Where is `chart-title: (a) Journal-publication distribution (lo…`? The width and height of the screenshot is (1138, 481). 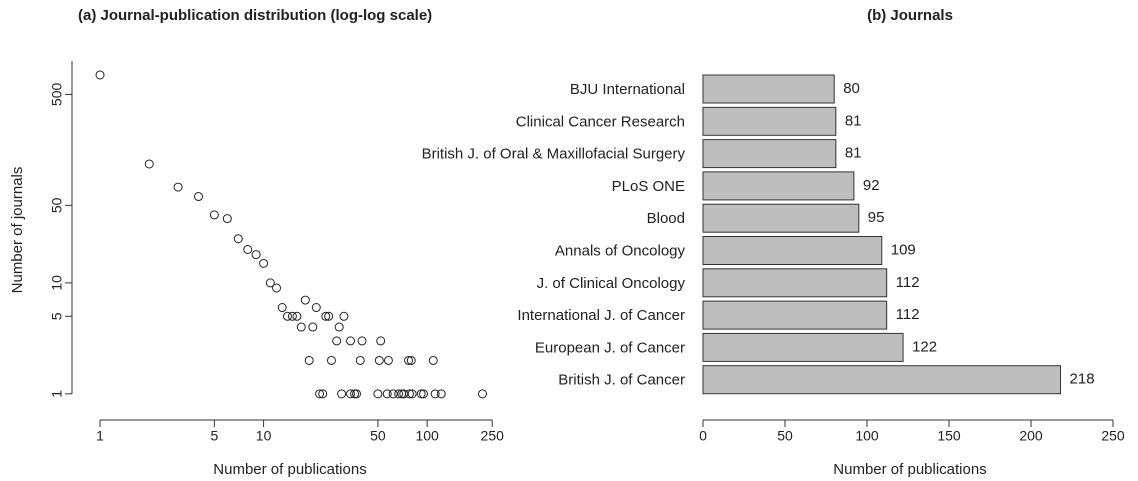
chart-title: (a) Journal-publication distribution (lo… is located at coordinates (255, 15).